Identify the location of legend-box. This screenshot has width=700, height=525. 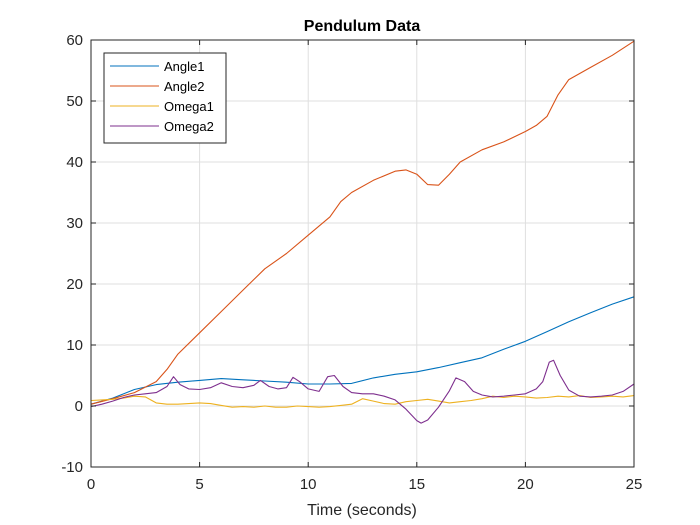
(165, 98).